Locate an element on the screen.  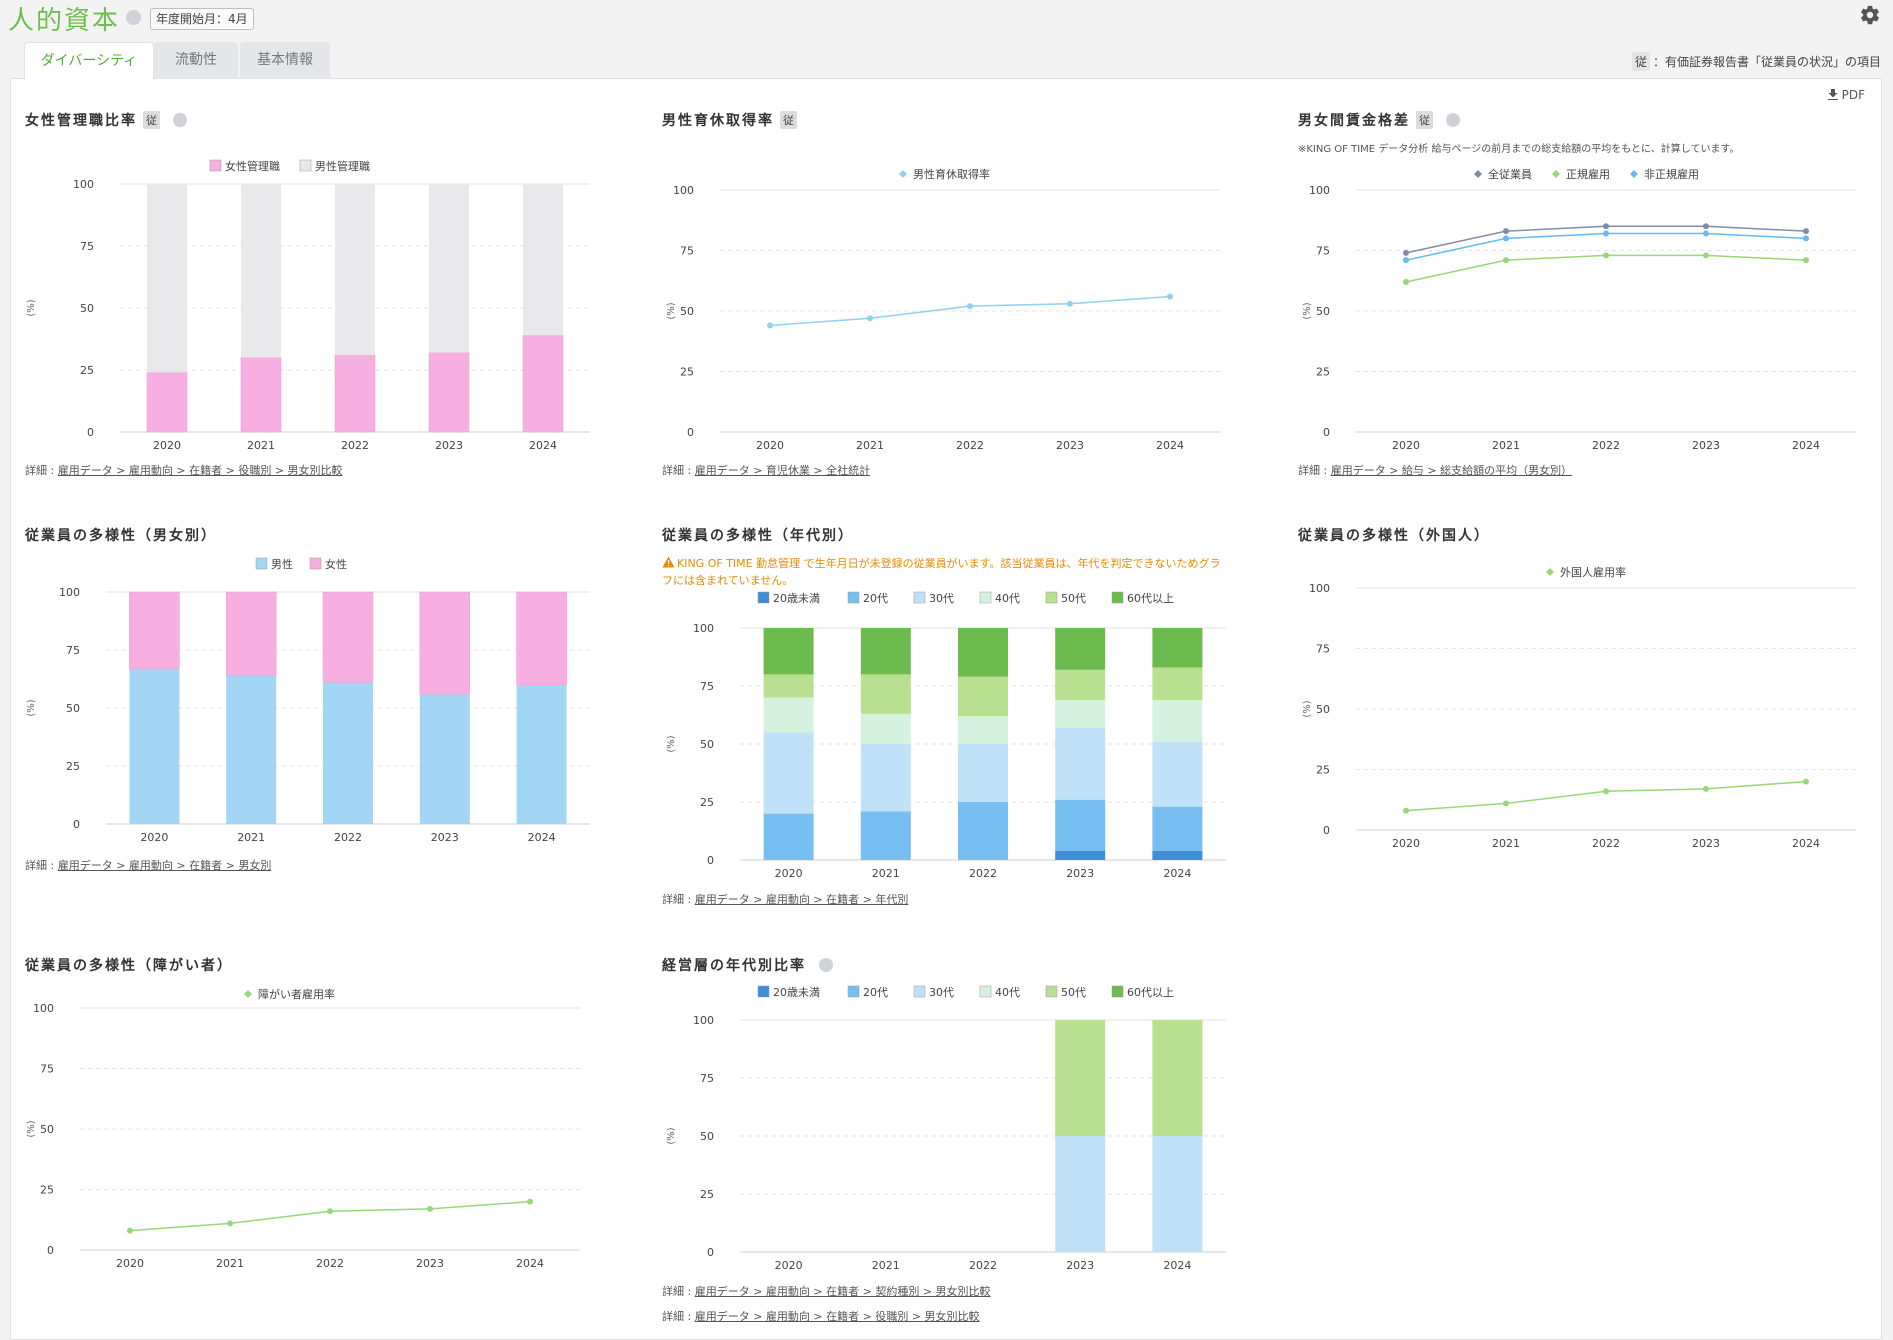
legend: 20歳未満 20代 30代 40代 50代 60代以上 is located at coordinates (965, 598).